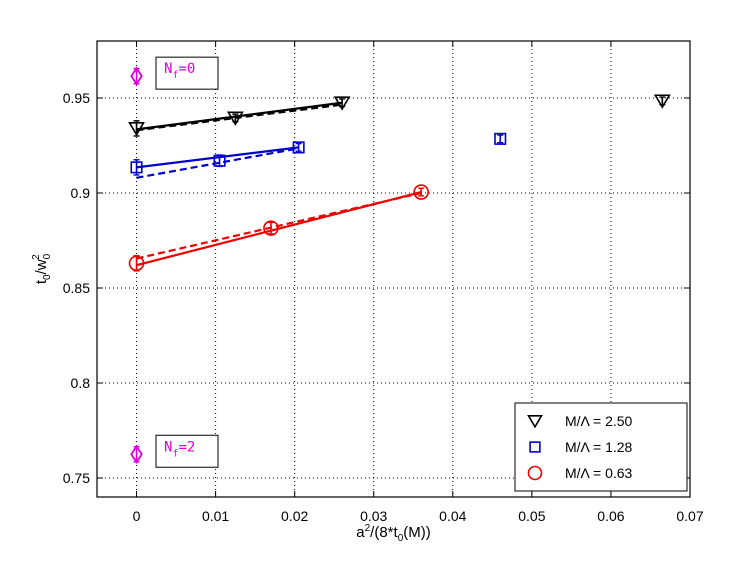 This screenshot has width=747, height=561. What do you see at coordinates (599, 473) in the screenshot?
I see `legend-label: M/Λ = 0.63` at bounding box center [599, 473].